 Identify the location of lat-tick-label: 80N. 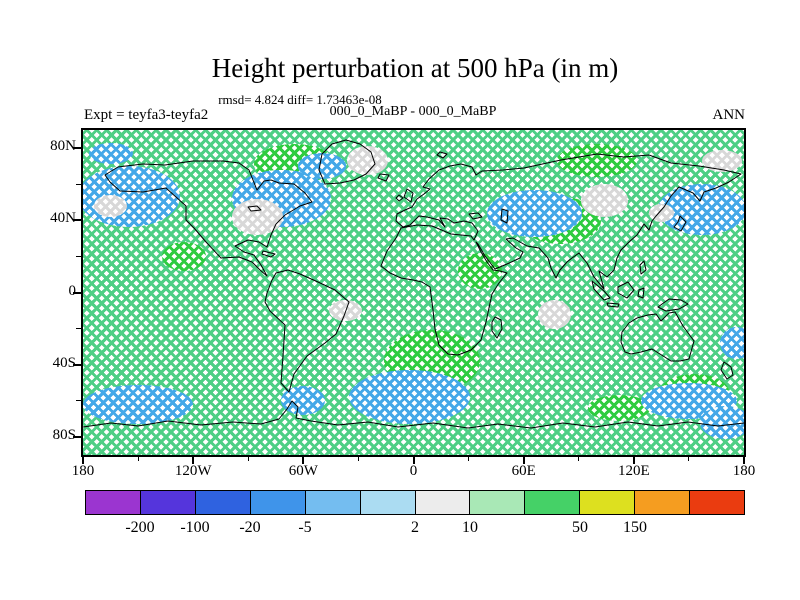
(63, 146).